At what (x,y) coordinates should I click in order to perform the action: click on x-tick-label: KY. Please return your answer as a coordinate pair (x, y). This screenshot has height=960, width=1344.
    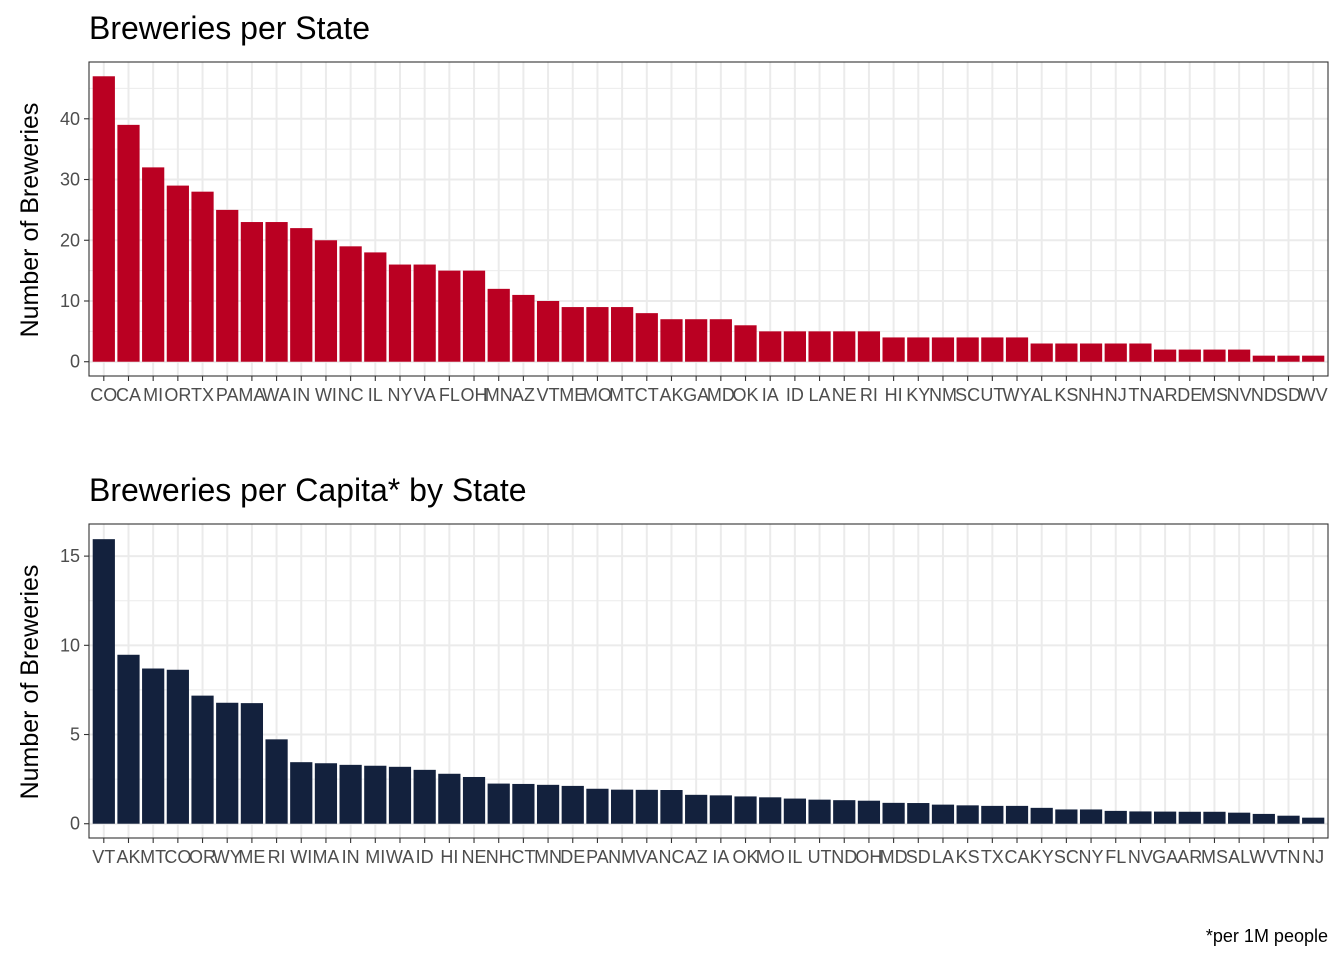
    Looking at the image, I should click on (918, 395).